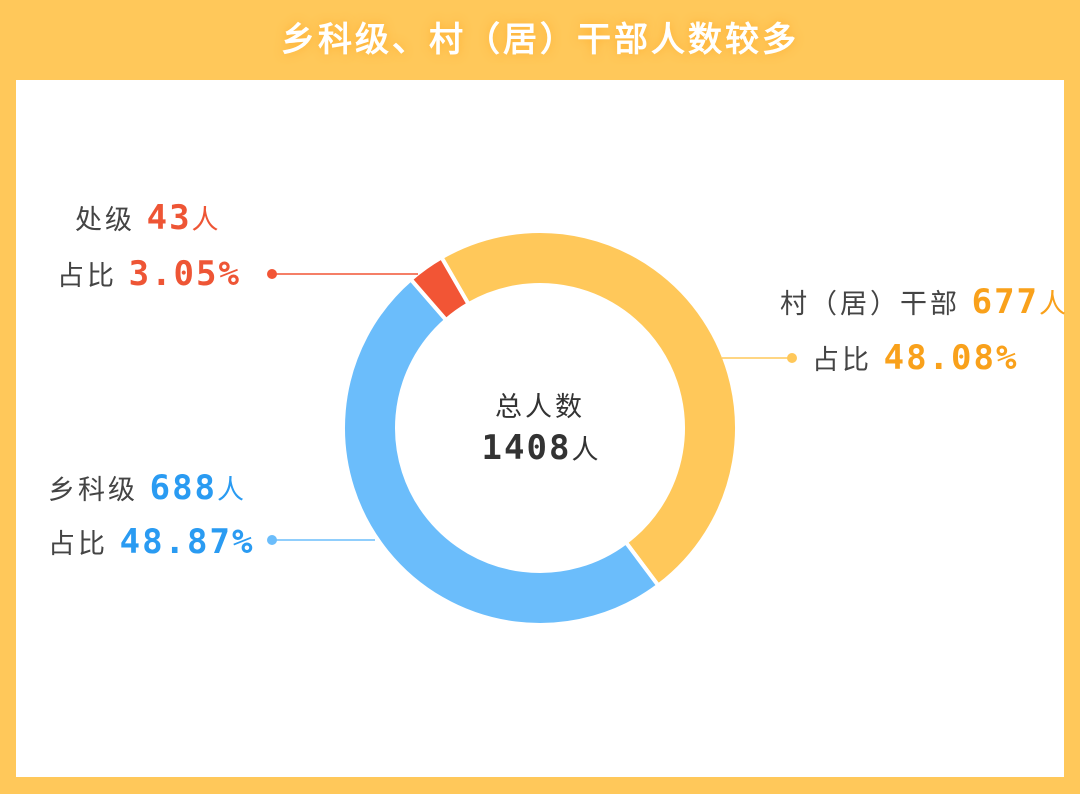  I want to click on center-label: 总人数 1408人, so click(540, 426).